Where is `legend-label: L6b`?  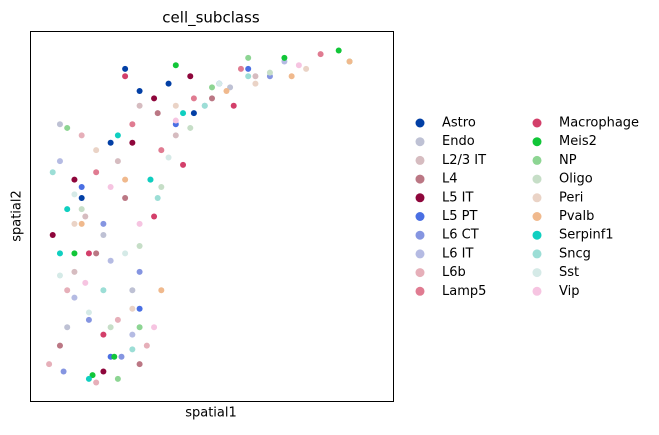
legend-label: L6b is located at coordinates (454, 272).